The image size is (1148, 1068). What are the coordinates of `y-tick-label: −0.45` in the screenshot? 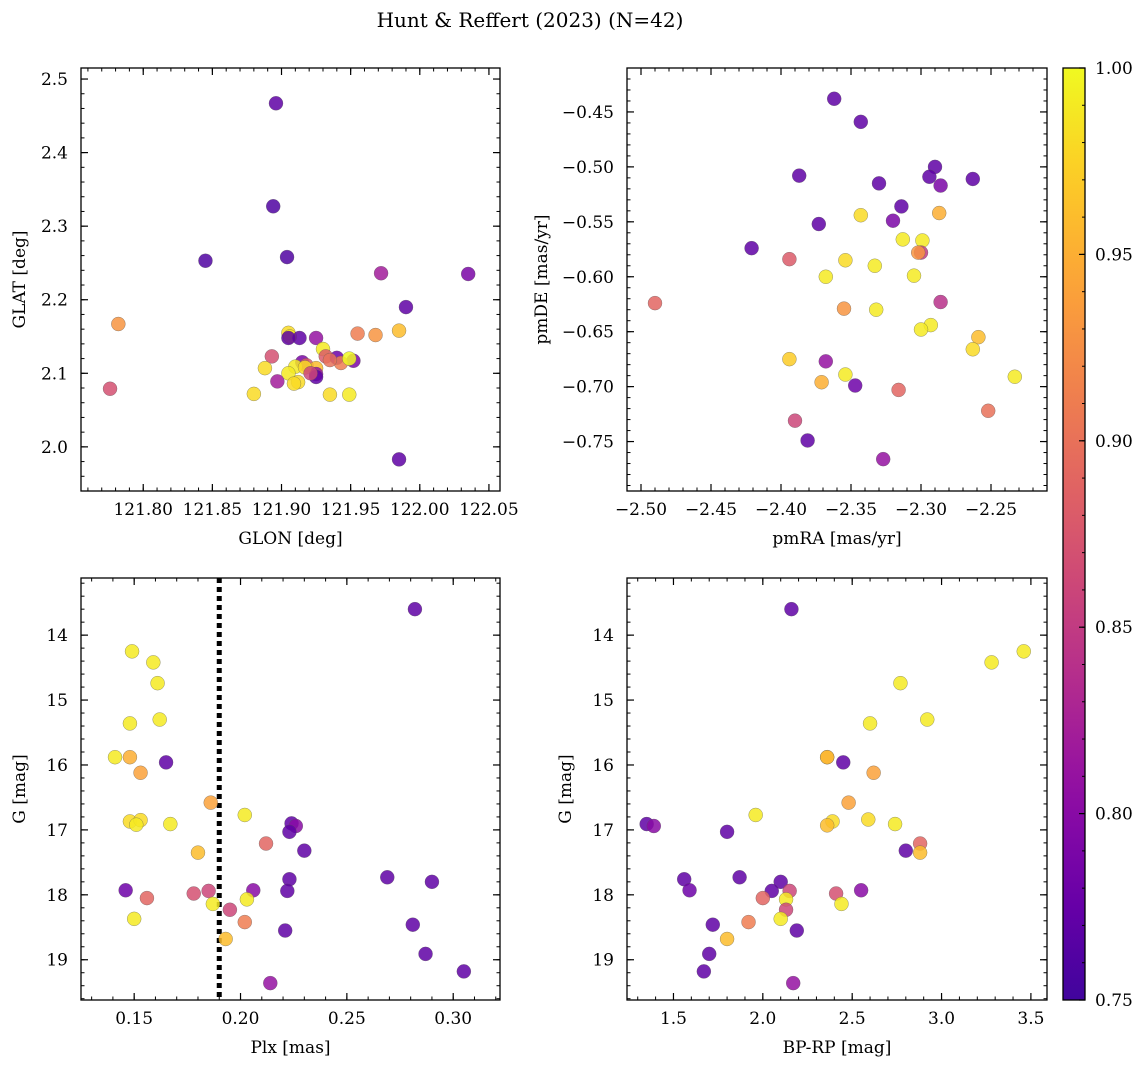 It's located at (588, 113).